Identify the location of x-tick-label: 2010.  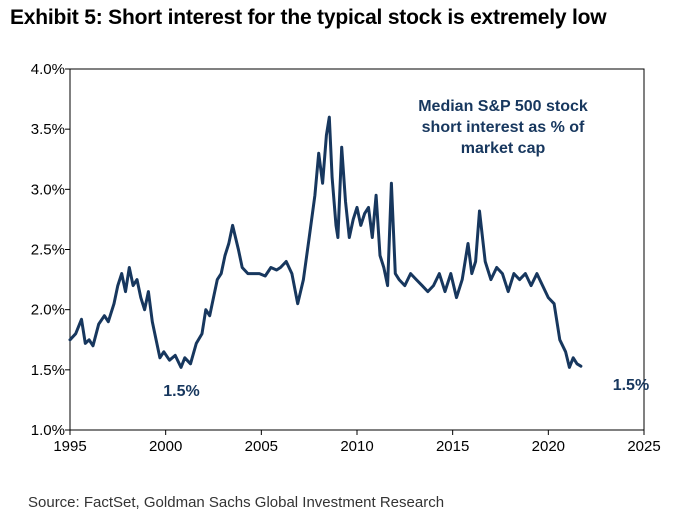
(356, 446).